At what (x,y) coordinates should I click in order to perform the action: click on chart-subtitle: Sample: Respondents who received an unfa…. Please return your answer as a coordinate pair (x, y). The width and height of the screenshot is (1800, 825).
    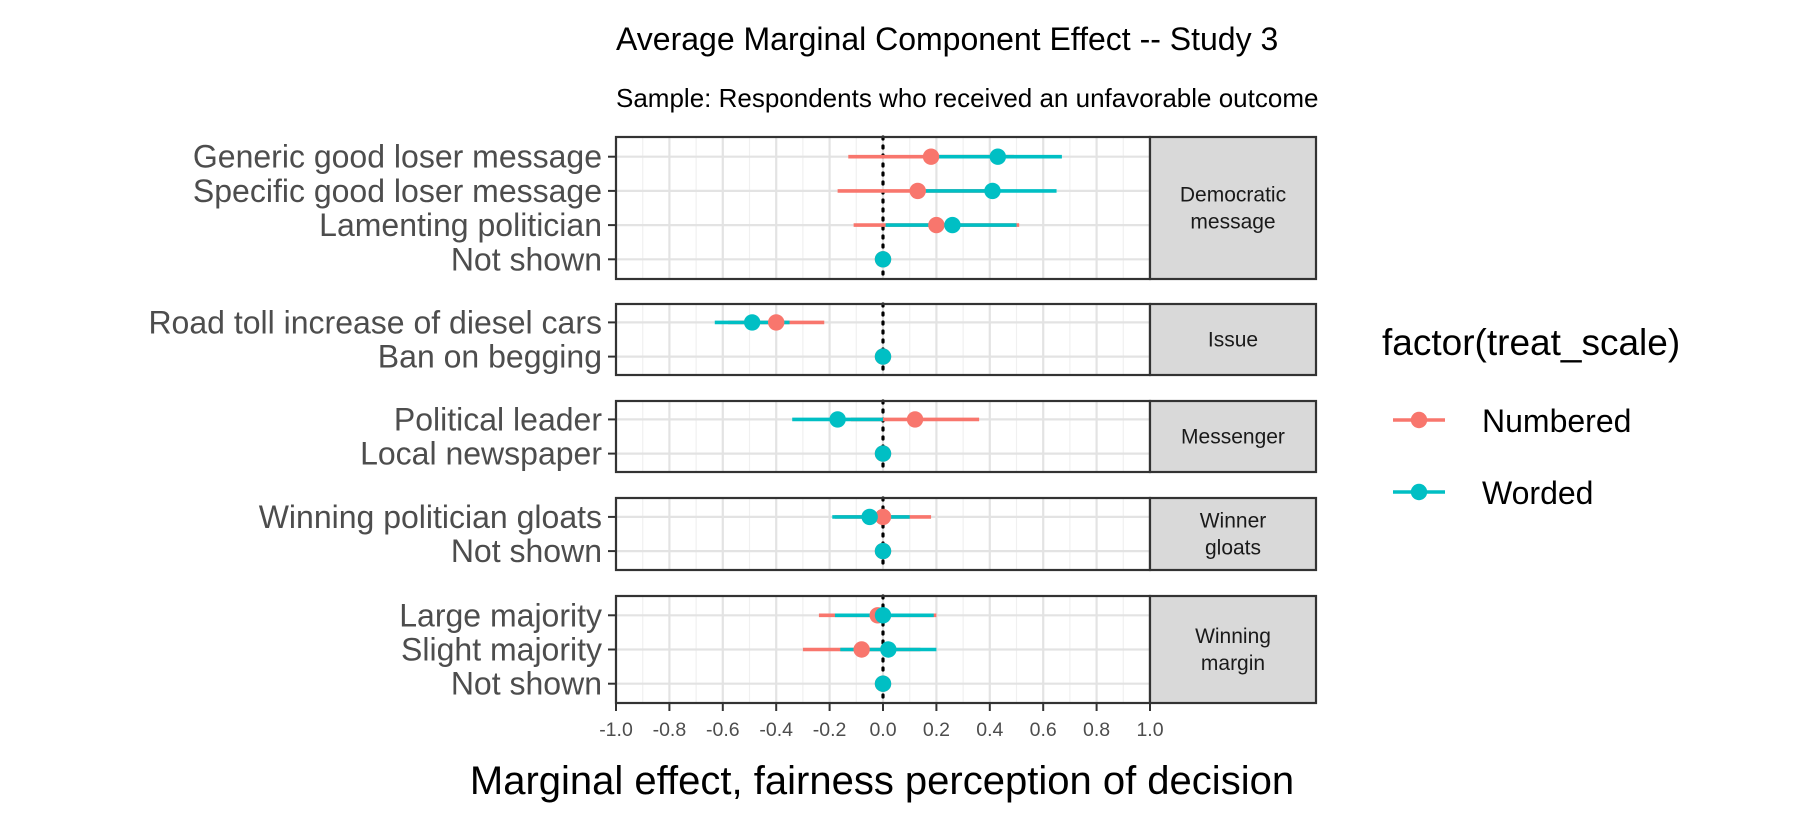
    Looking at the image, I should click on (967, 98).